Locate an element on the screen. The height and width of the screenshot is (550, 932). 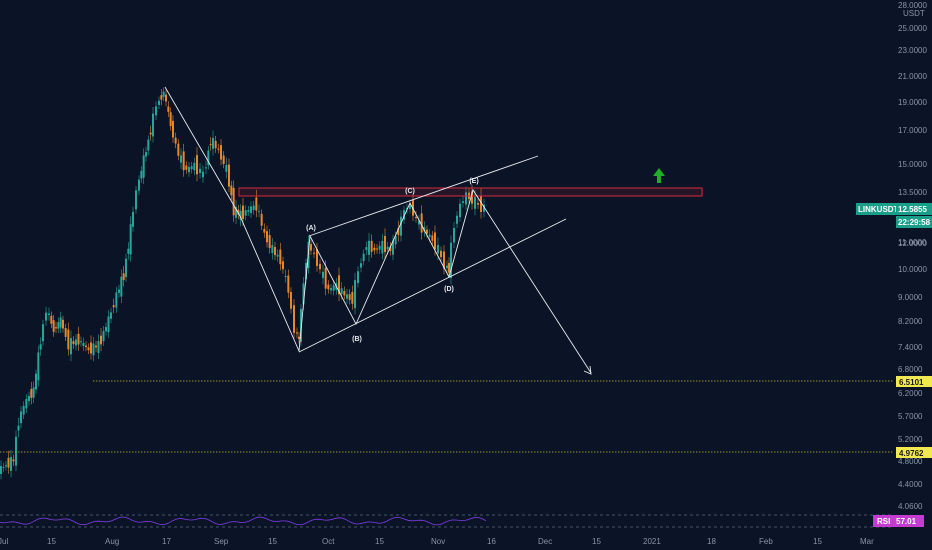
symbol-label: LINKUSDT is located at coordinates (878, 209).